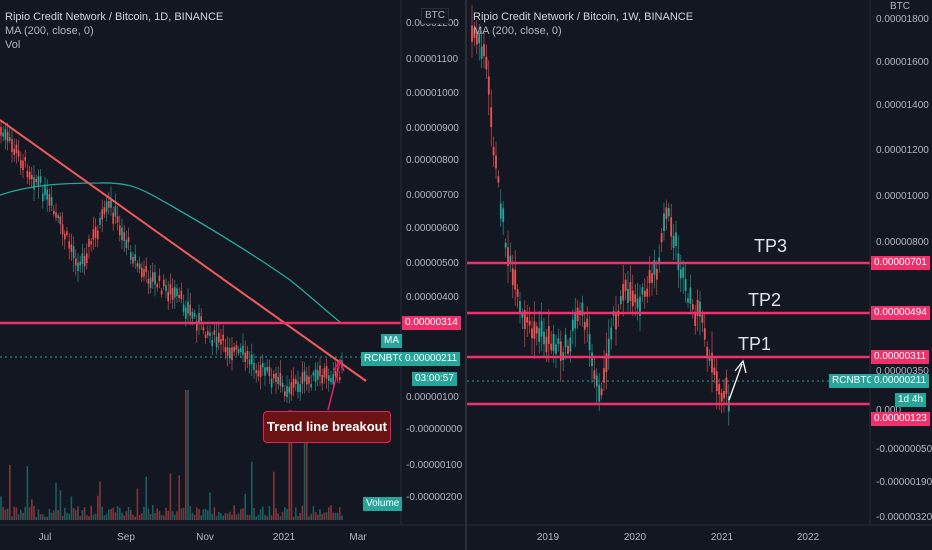 The width and height of the screenshot is (932, 550). Describe the element at coordinates (432, 93) in the screenshot. I see `daily-price-tick: 0.00001000` at that location.